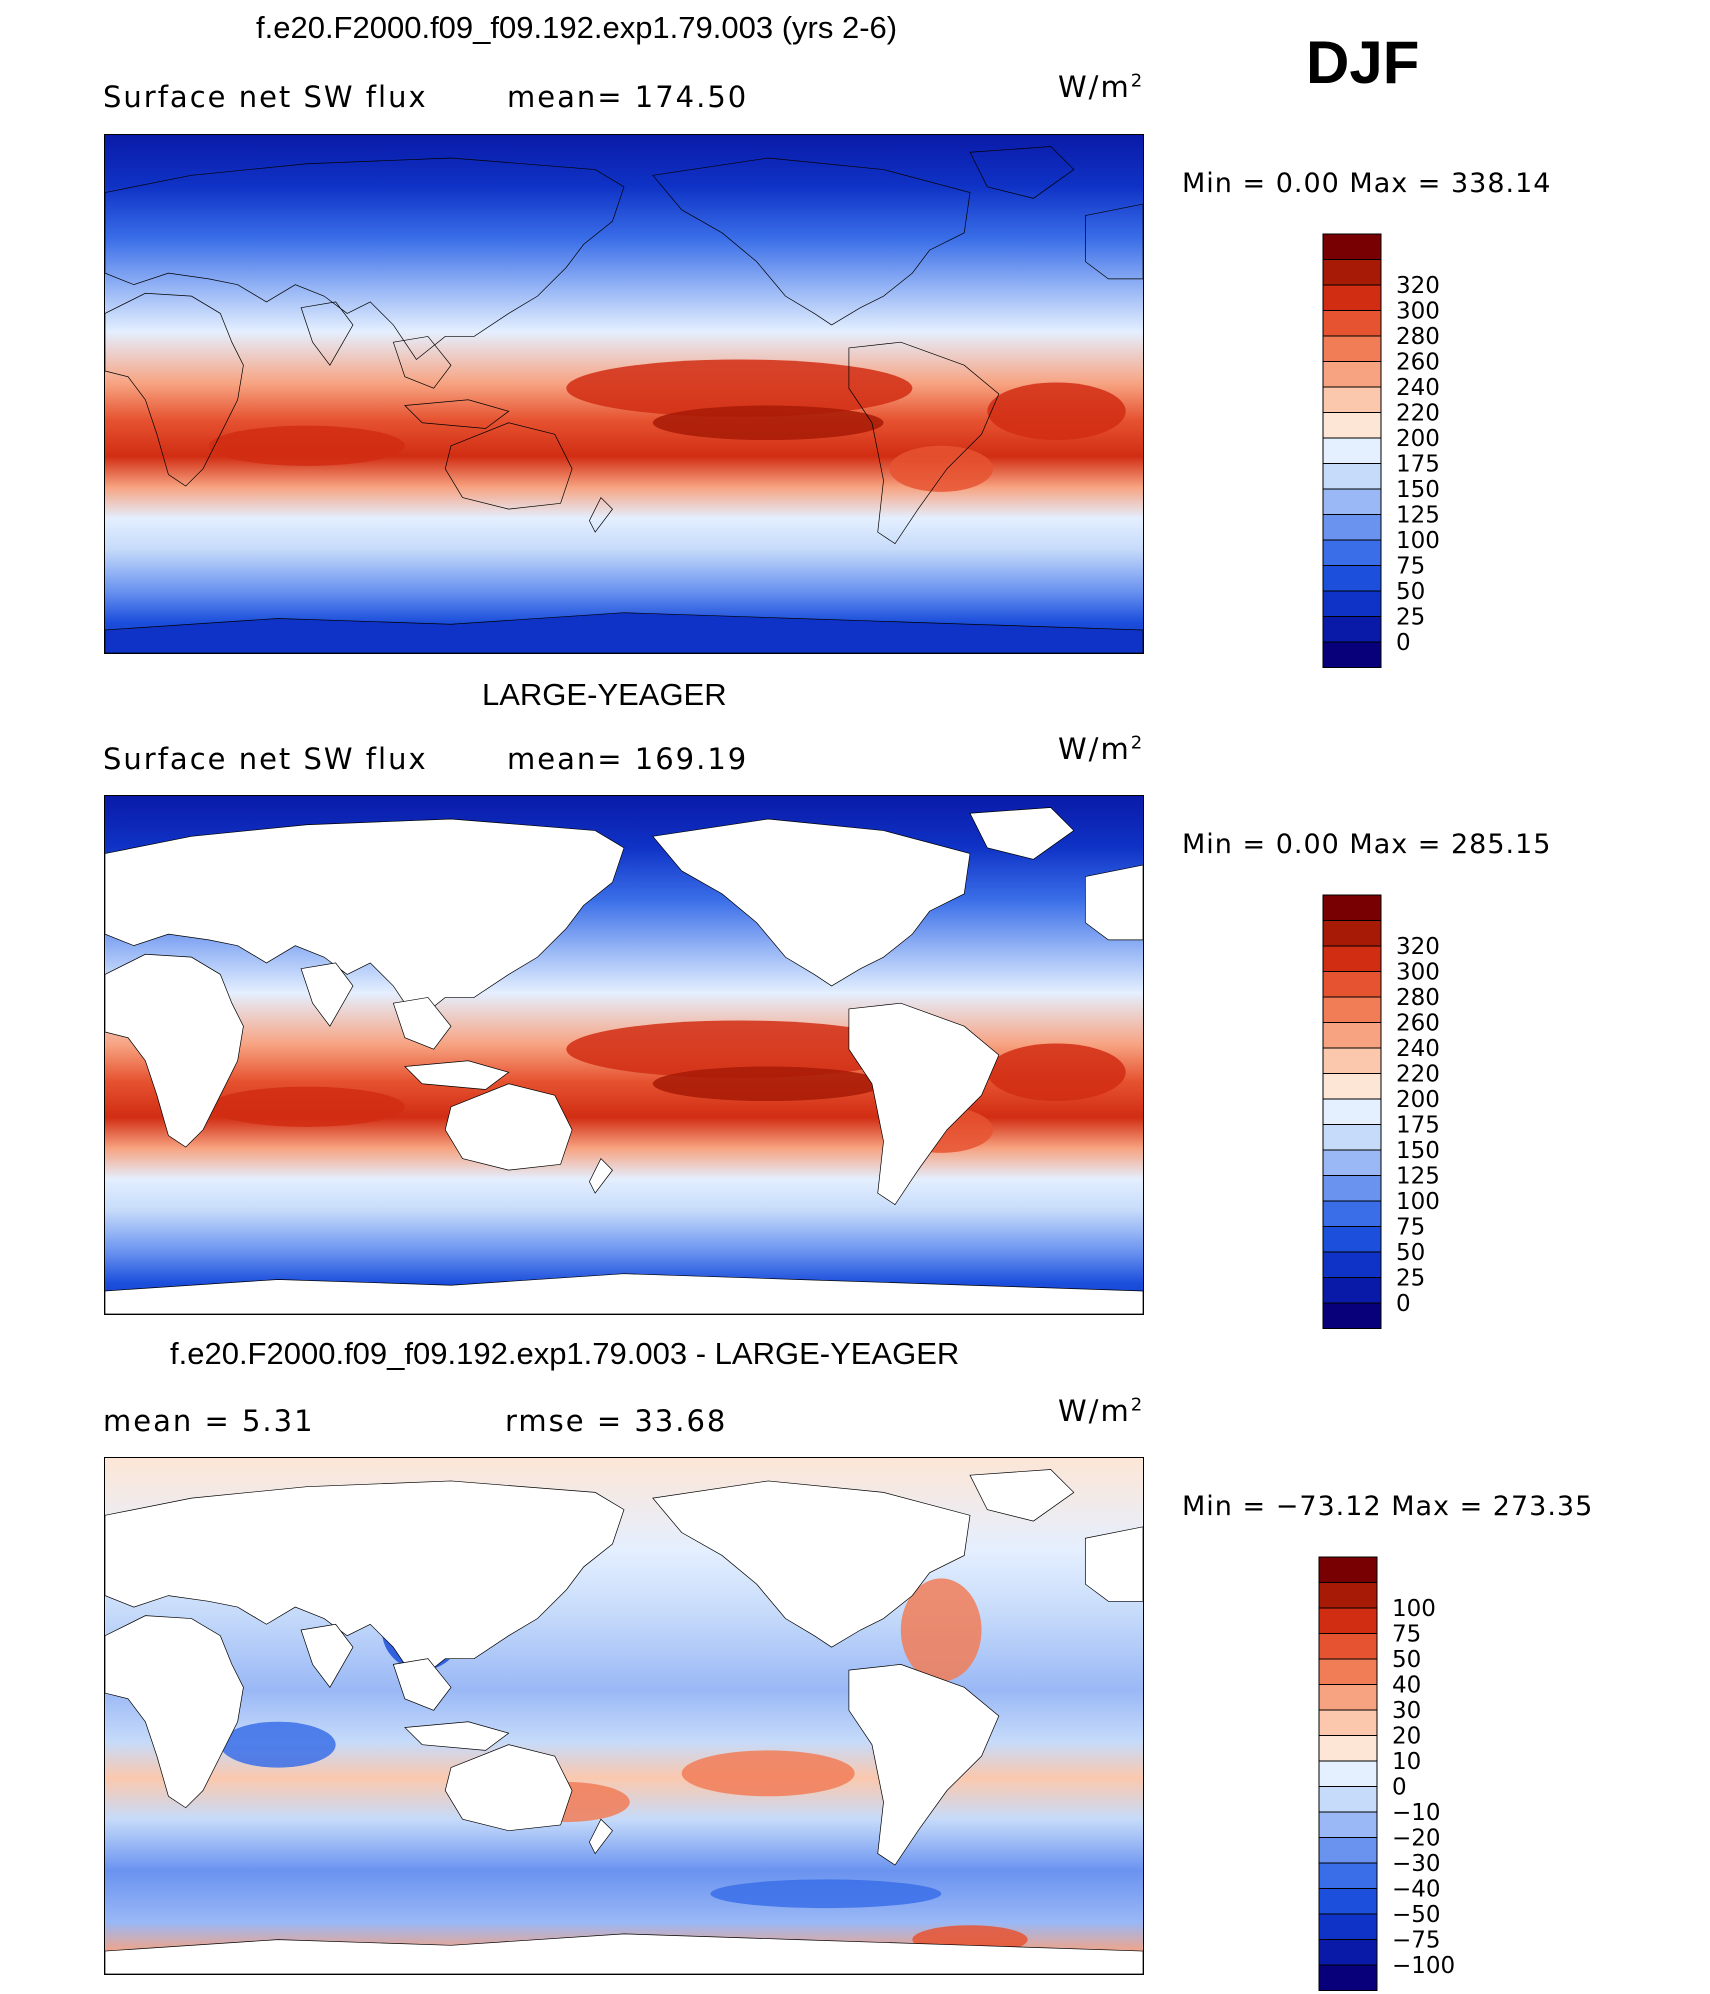 The image size is (1710, 1994). Describe the element at coordinates (1114, 1564) in the screenshot. I see `map3-coast-europe` at that location.